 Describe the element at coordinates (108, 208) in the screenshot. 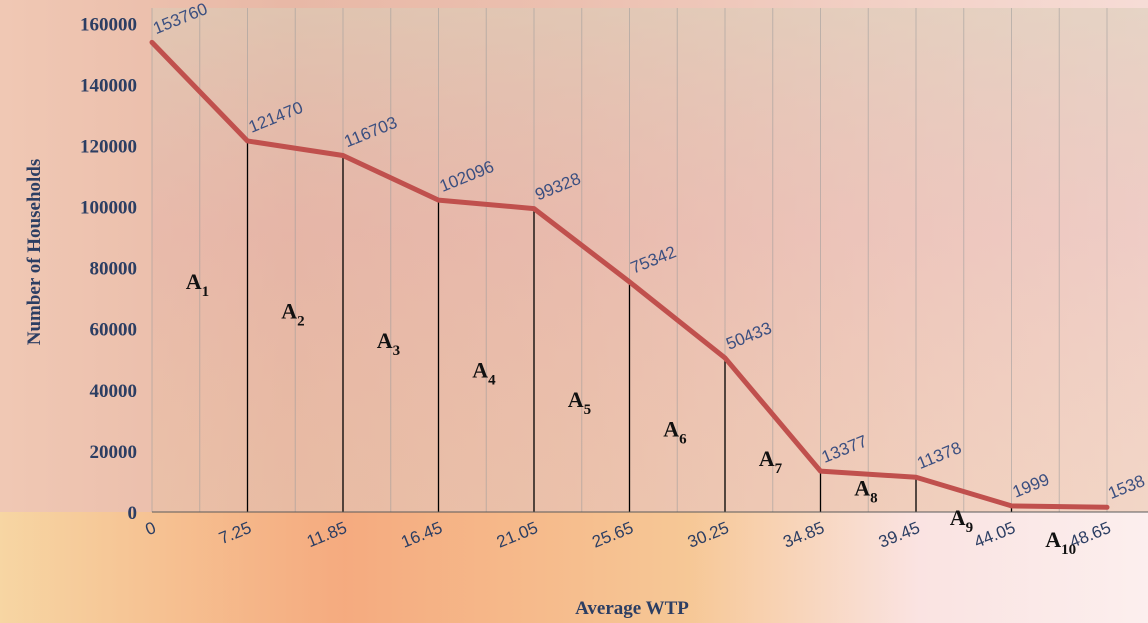

I see `y-tick-label: 100000` at that location.